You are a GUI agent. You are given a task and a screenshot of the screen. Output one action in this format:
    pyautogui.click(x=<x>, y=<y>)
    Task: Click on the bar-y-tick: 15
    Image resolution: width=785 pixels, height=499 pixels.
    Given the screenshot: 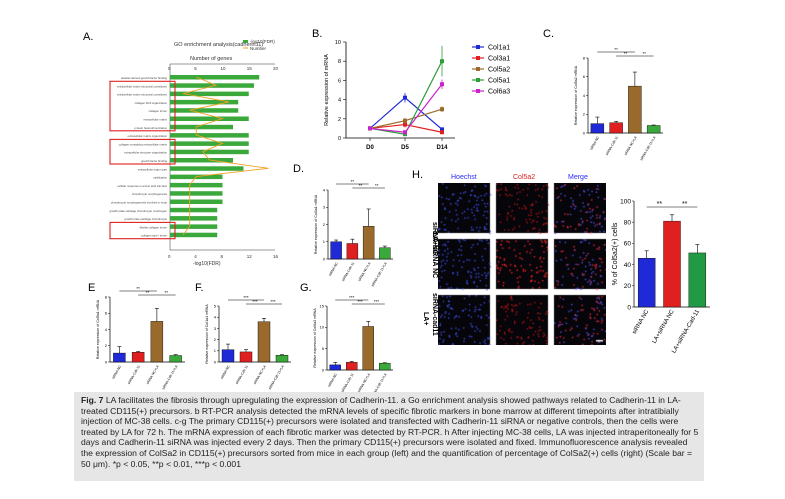 What is the action you would take?
    pyautogui.click(x=322, y=305)
    